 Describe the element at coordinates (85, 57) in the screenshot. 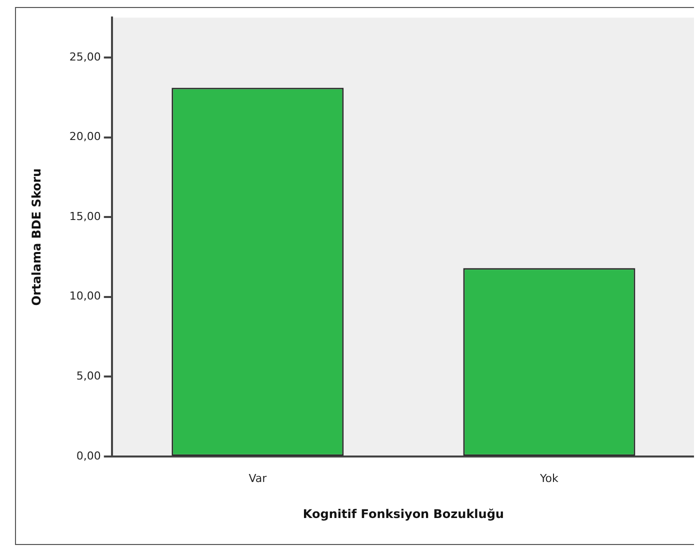

I see `y-tick-label: 25,00` at that location.